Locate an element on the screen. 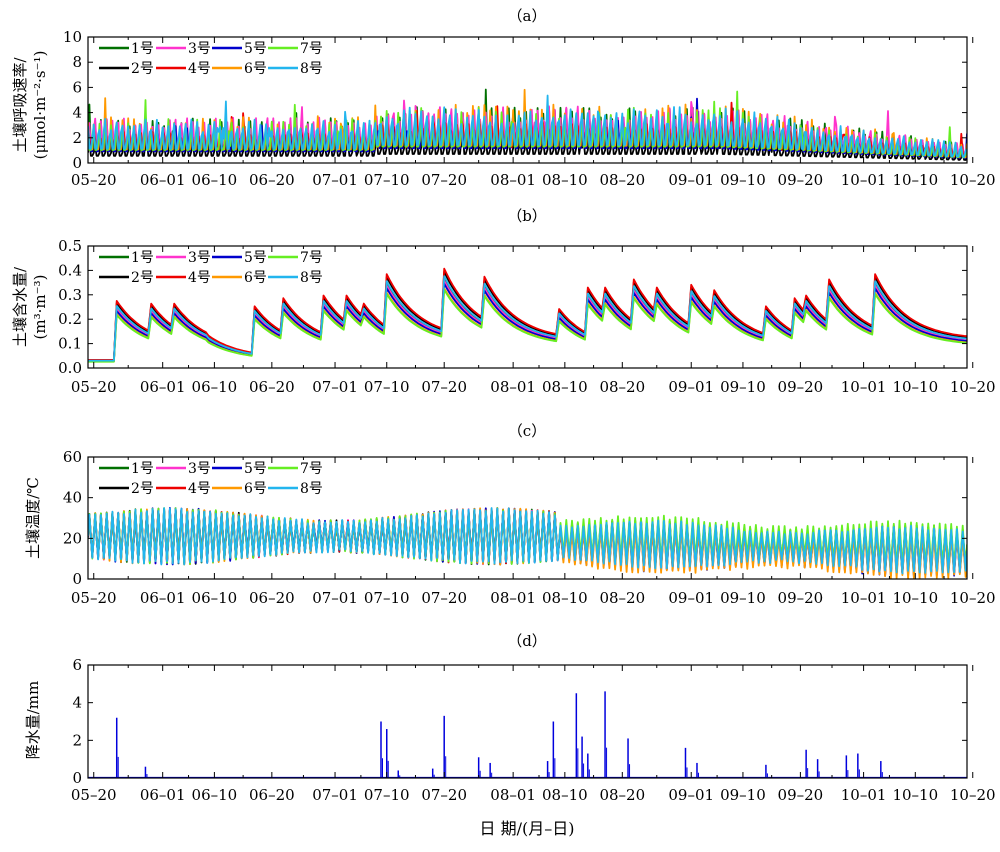 This screenshot has width=1000, height=852. panel-c-ylabel-line1: 土壤温度/℃ is located at coordinates (33, 518).